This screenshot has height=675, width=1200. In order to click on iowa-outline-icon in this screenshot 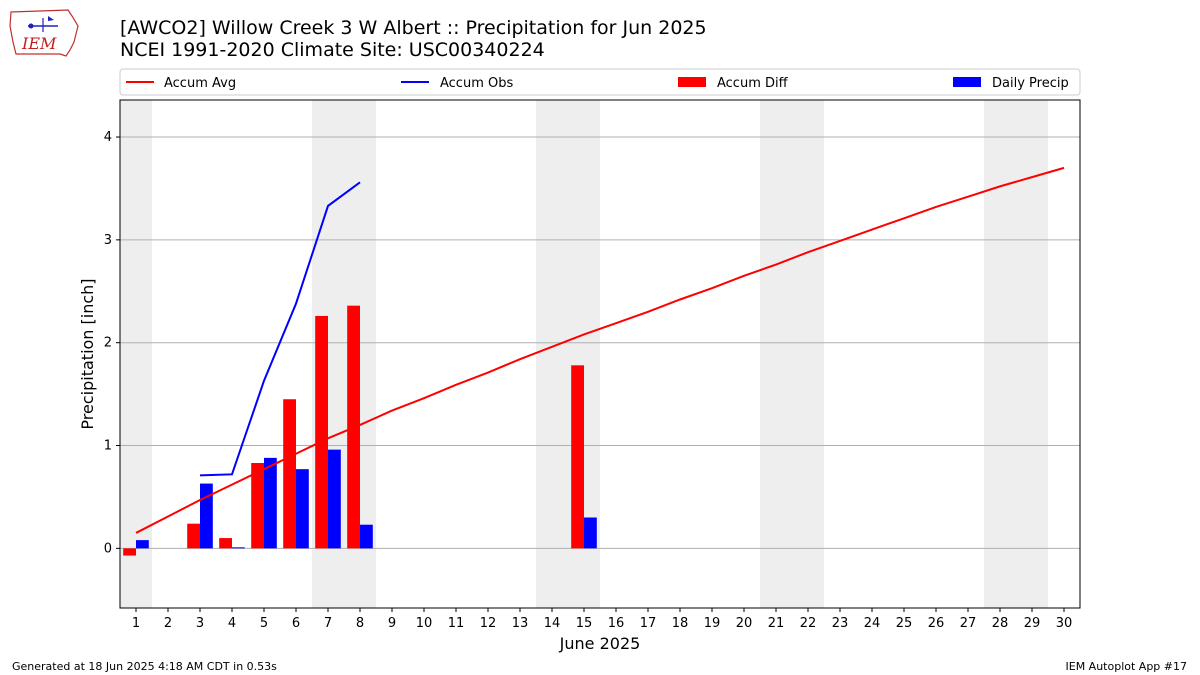, I will do `click(44, 33)`.